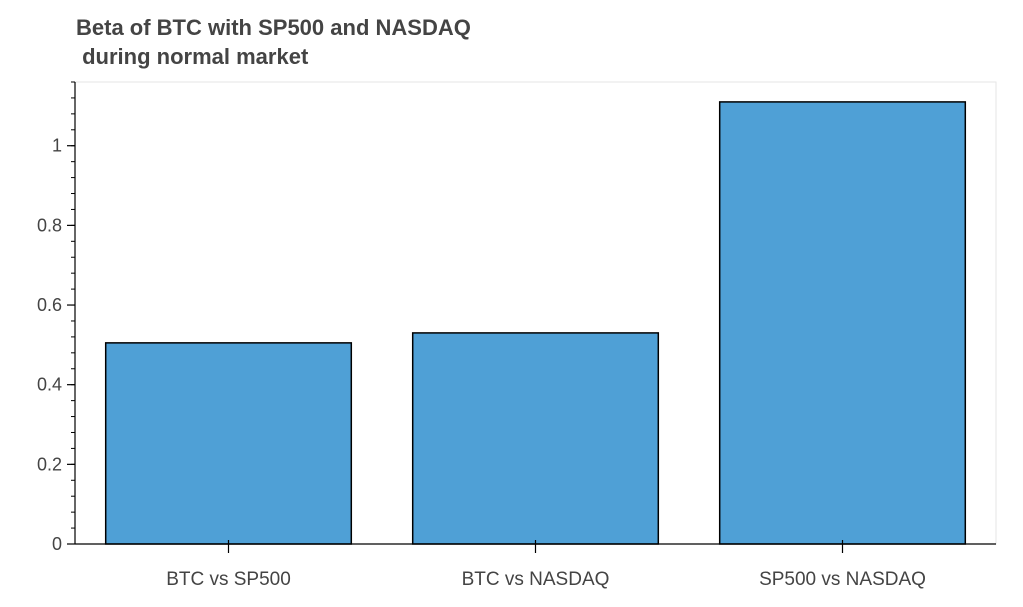 The height and width of the screenshot is (607, 1023). What do you see at coordinates (56, 317) in the screenshot?
I see `y-axis: 0 0.2 0.4 0.6 0.8 1` at bounding box center [56, 317].